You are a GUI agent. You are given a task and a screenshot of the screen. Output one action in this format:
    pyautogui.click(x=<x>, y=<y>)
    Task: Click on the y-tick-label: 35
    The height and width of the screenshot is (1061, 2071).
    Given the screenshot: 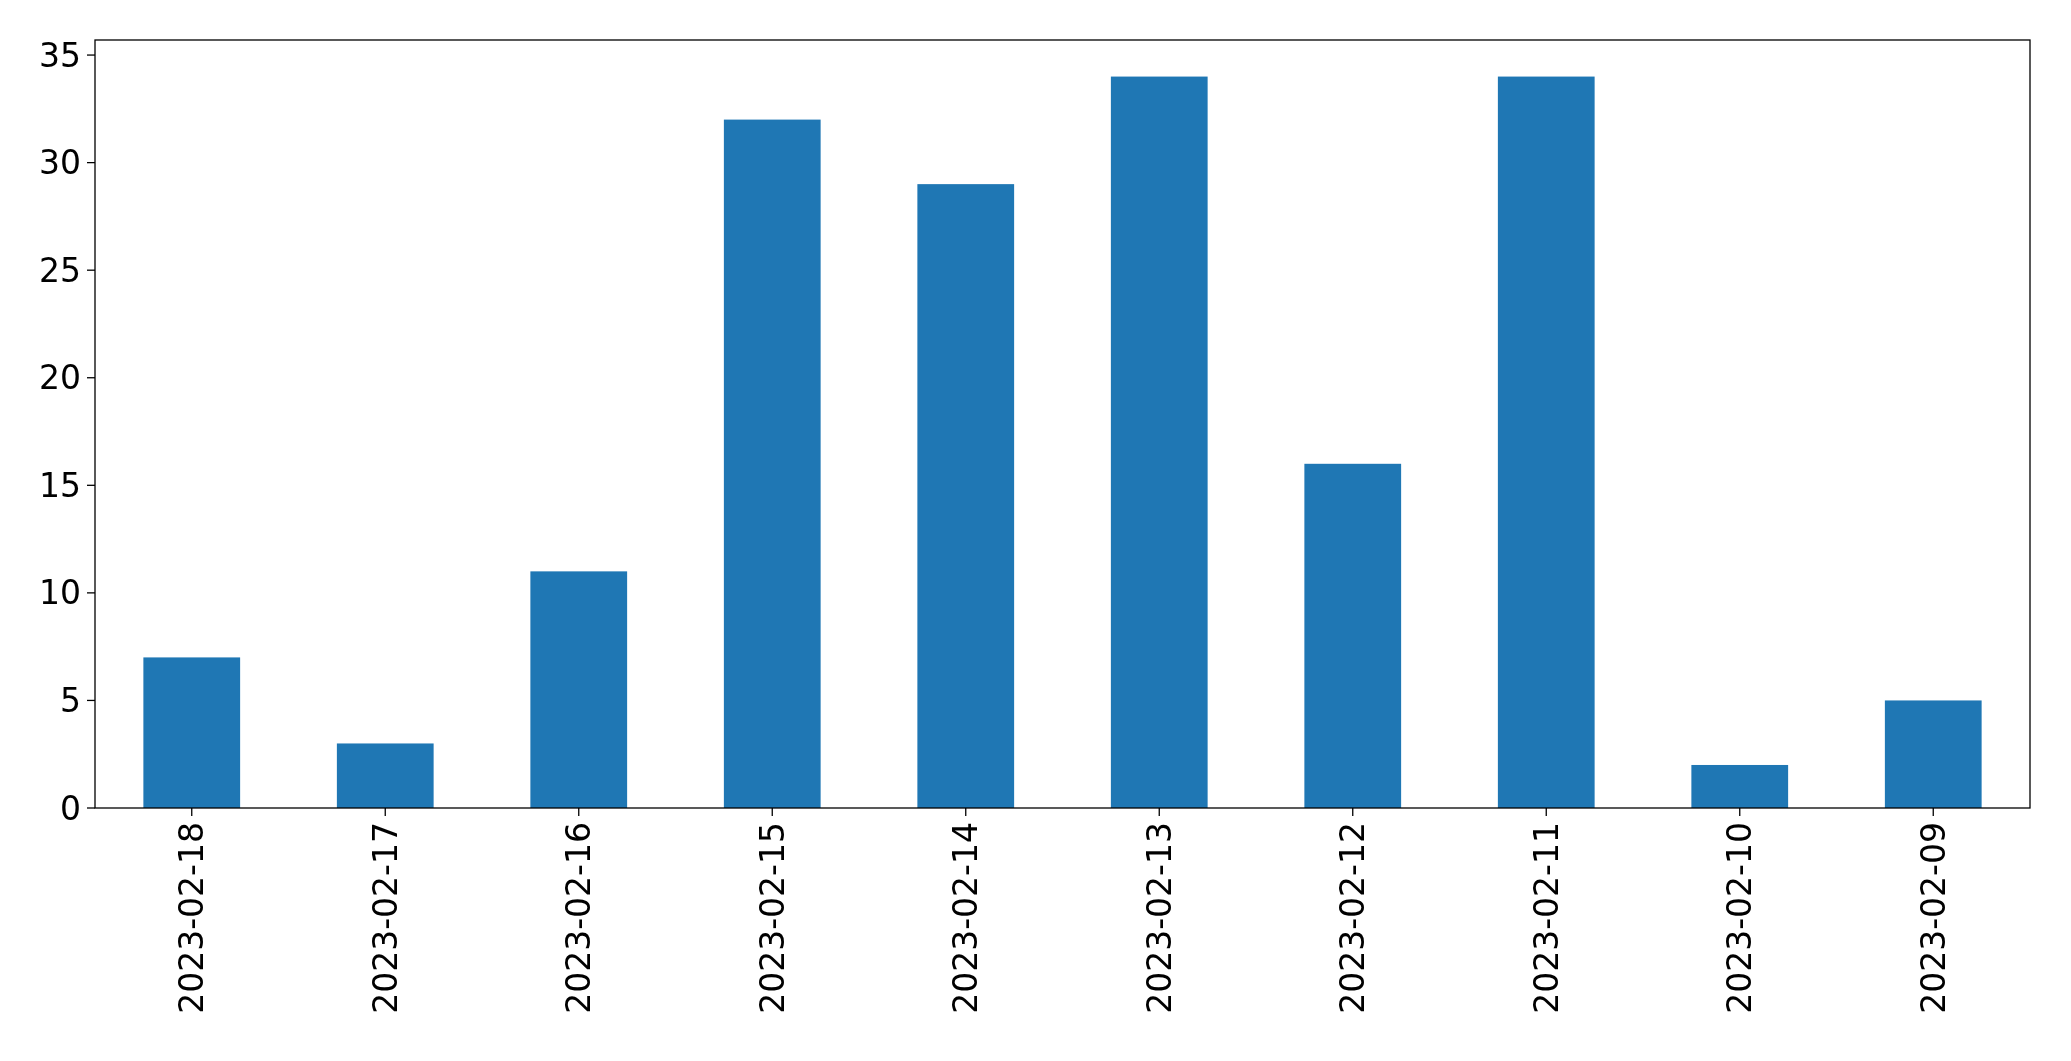 What is the action you would take?
    pyautogui.click(x=60, y=55)
    